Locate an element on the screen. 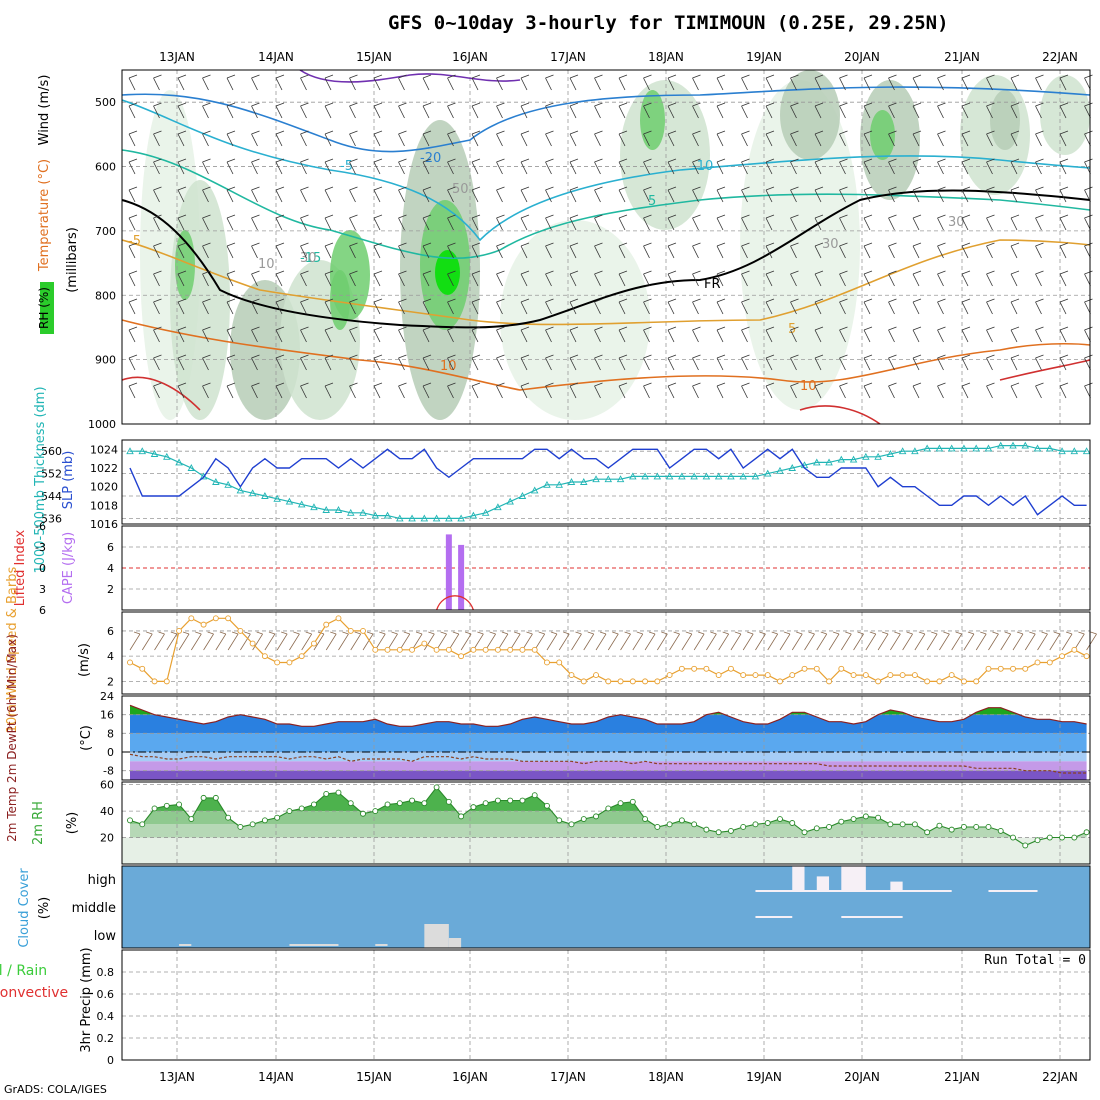  wind10-axis-label: 10m Wind Speed & Barbs is located at coordinates (12, 650).